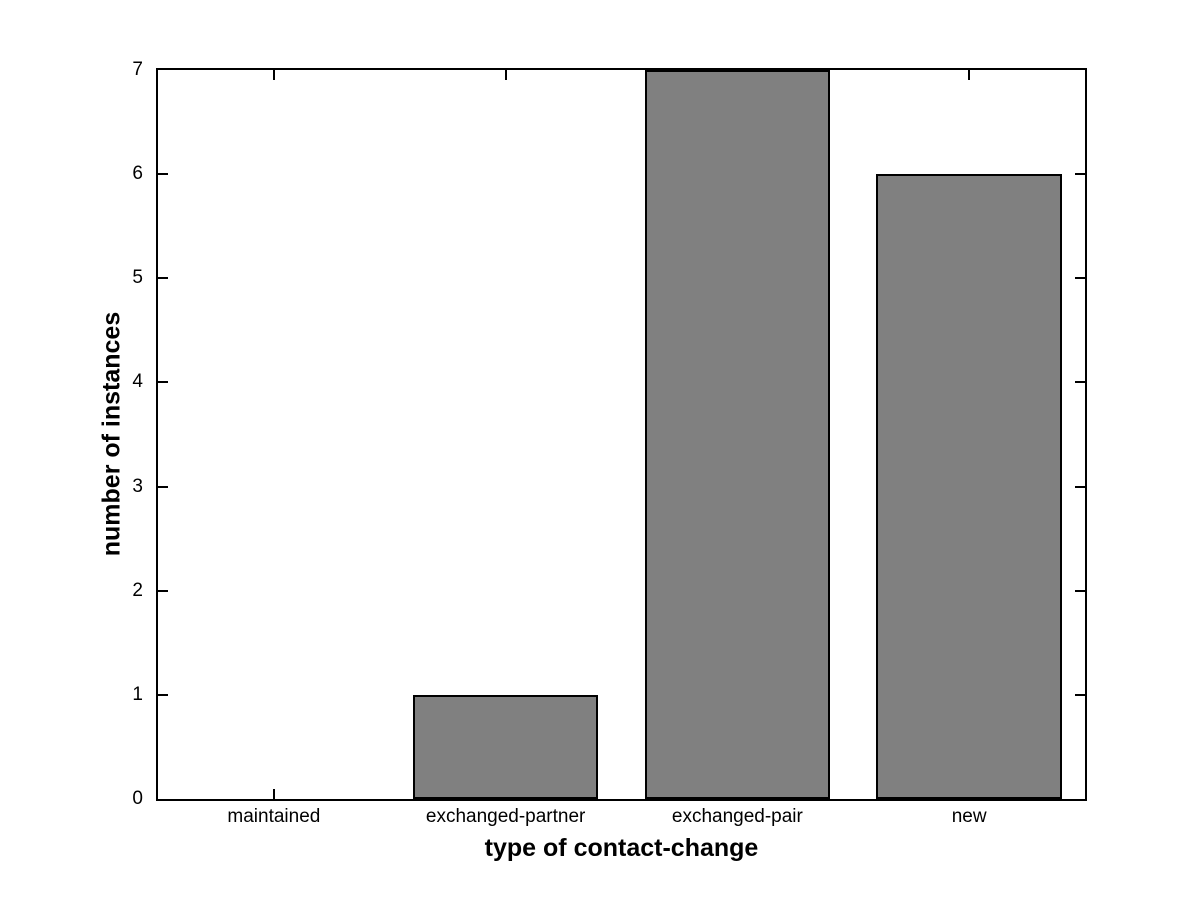  Describe the element at coordinates (969, 816) in the screenshot. I see `x-tick-label: new` at that location.